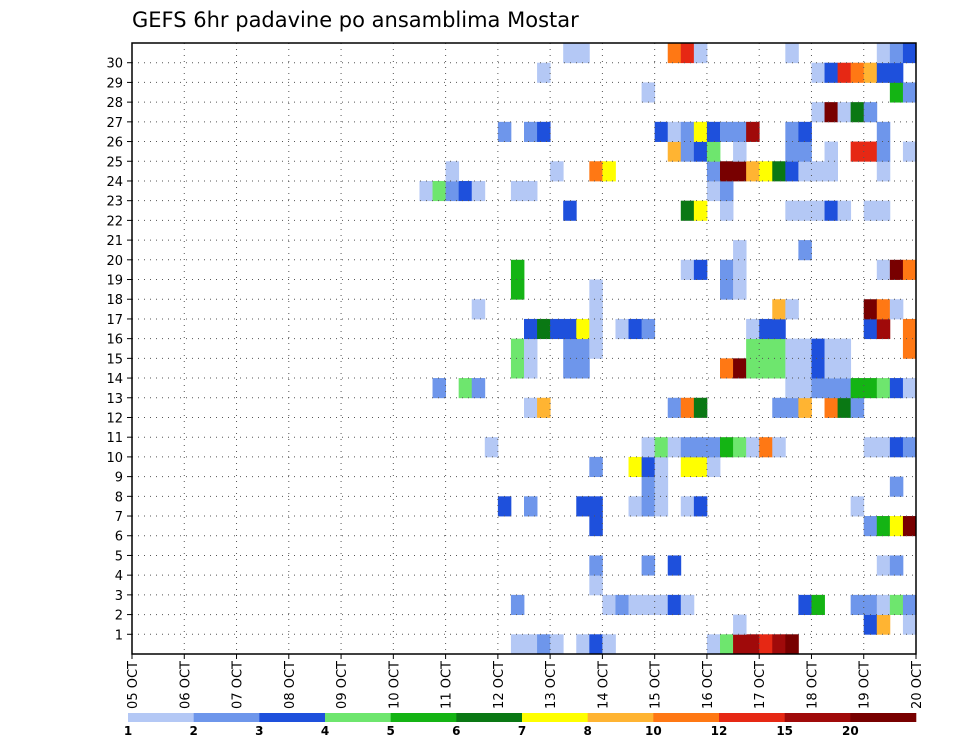 The image size is (960, 742). Describe the element at coordinates (119, 556) in the screenshot. I see `y-tick-label: 5` at that location.